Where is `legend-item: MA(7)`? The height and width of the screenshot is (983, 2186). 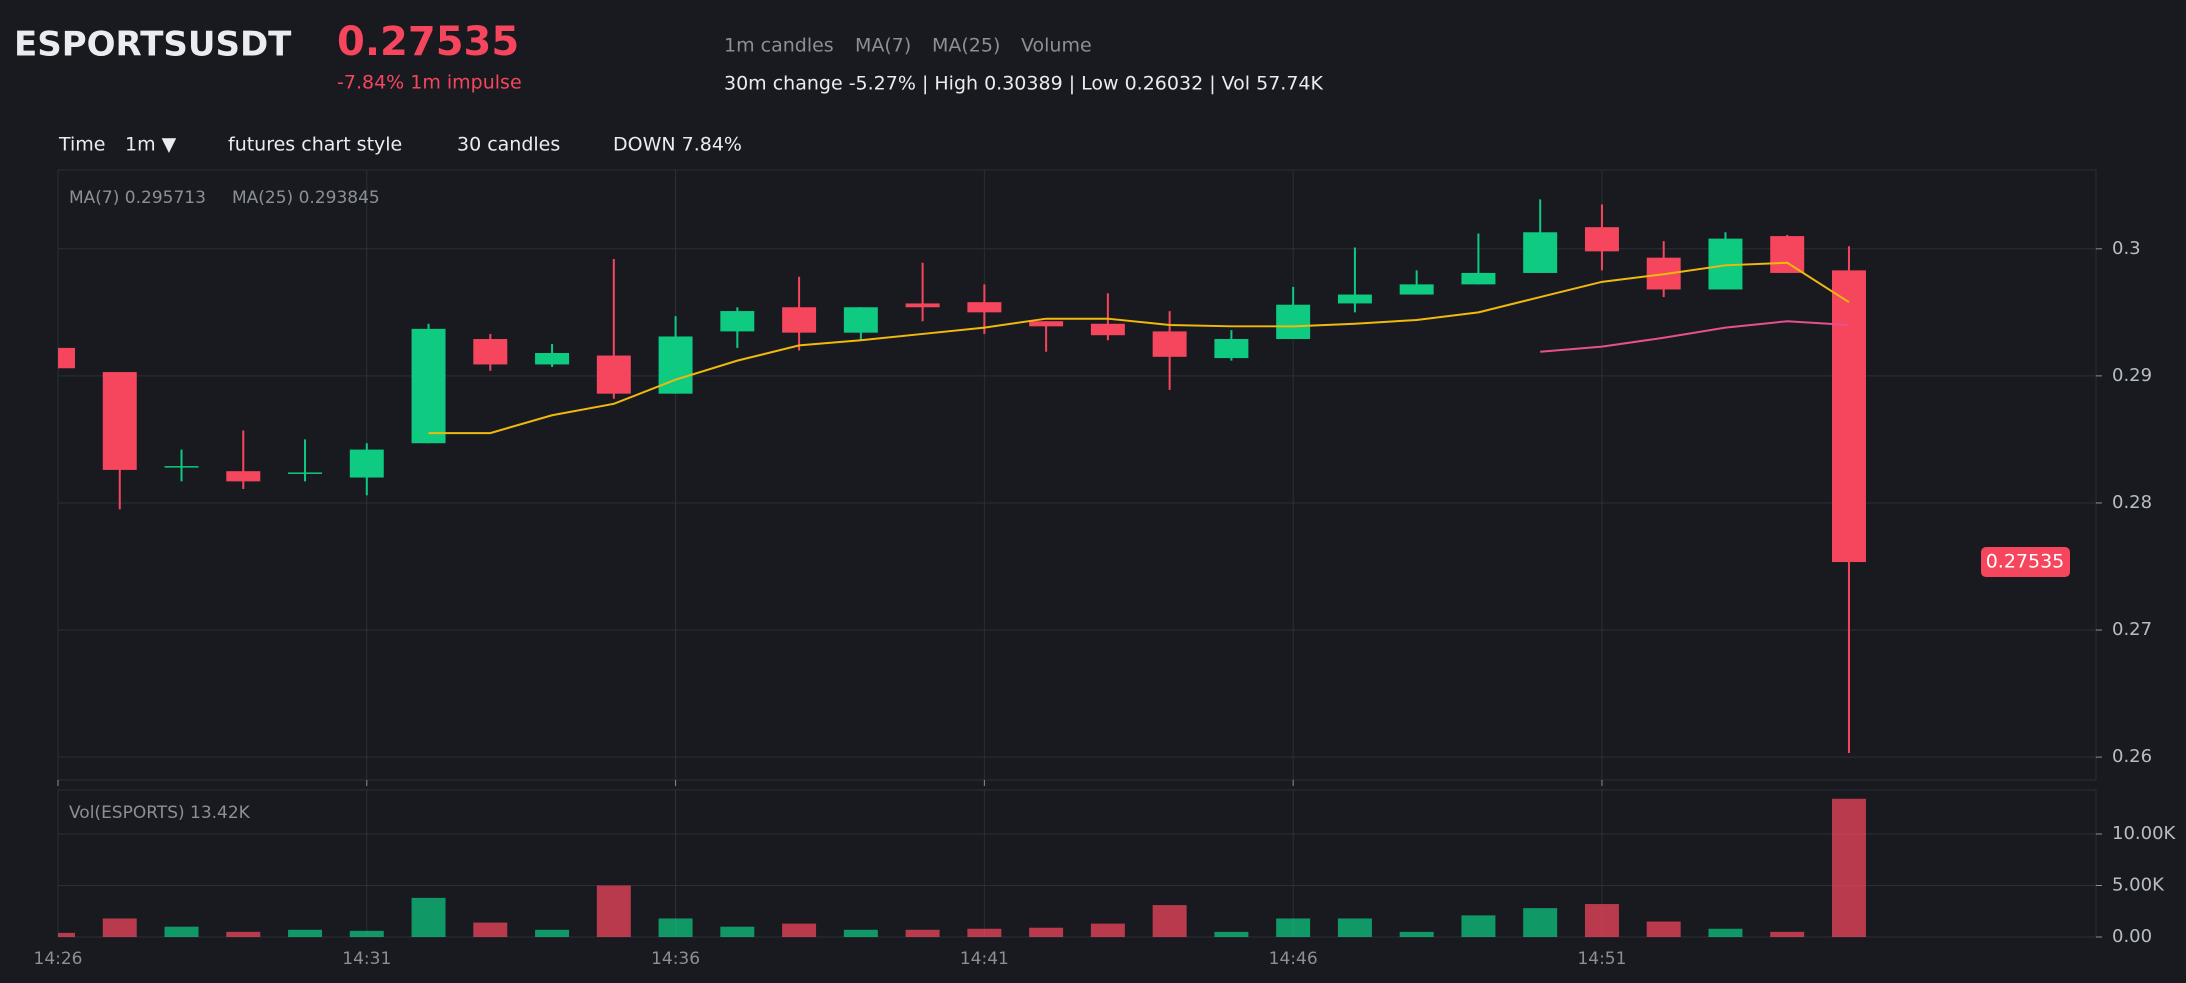
legend-item: MA(7) is located at coordinates (883, 46).